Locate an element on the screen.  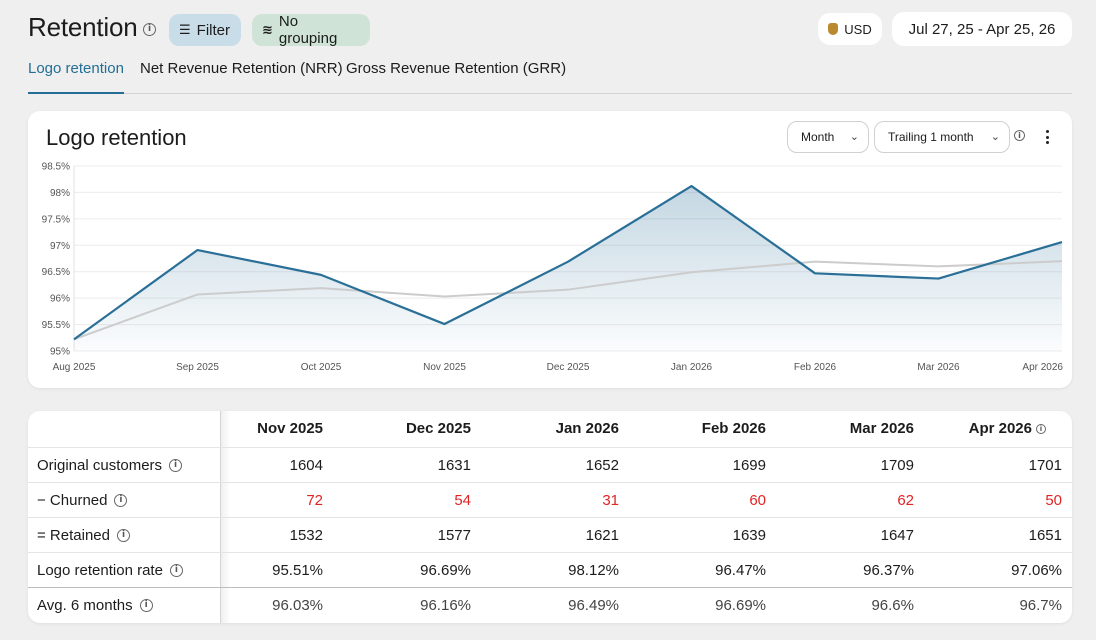
row-label: Avg. 6 months is located at coordinates (85, 605).